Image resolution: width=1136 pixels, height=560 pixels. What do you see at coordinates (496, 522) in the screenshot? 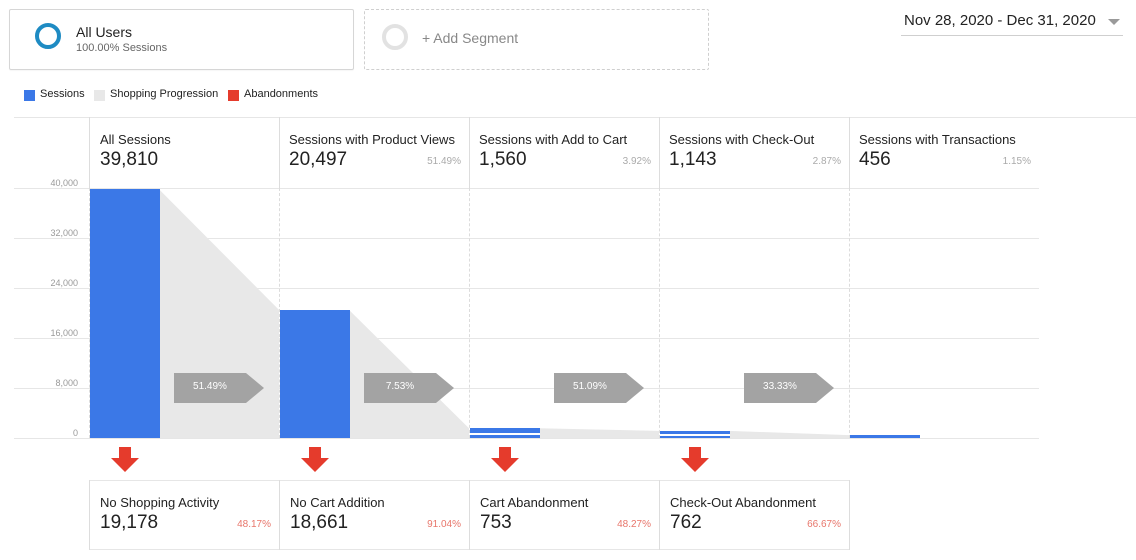
I see `abandonment-value: 753` at bounding box center [496, 522].